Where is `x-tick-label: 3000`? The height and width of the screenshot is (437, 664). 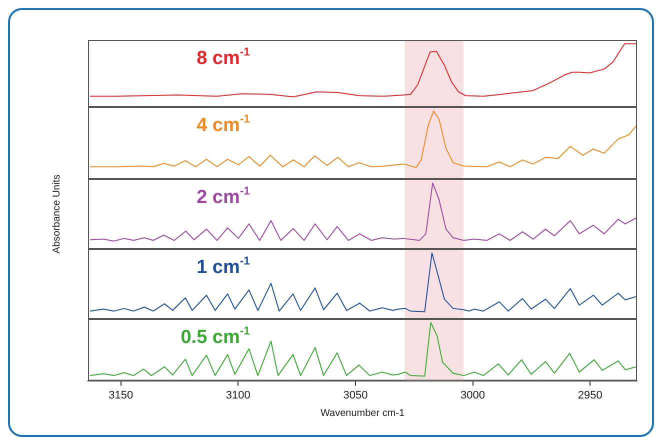 x-tick-label: 3000 is located at coordinates (473, 395).